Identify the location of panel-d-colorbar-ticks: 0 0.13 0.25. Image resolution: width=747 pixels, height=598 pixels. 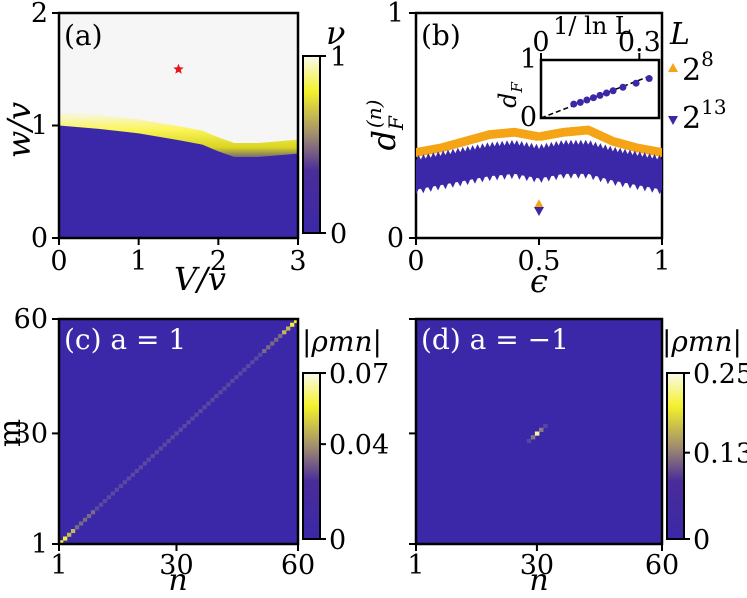
(715, 457).